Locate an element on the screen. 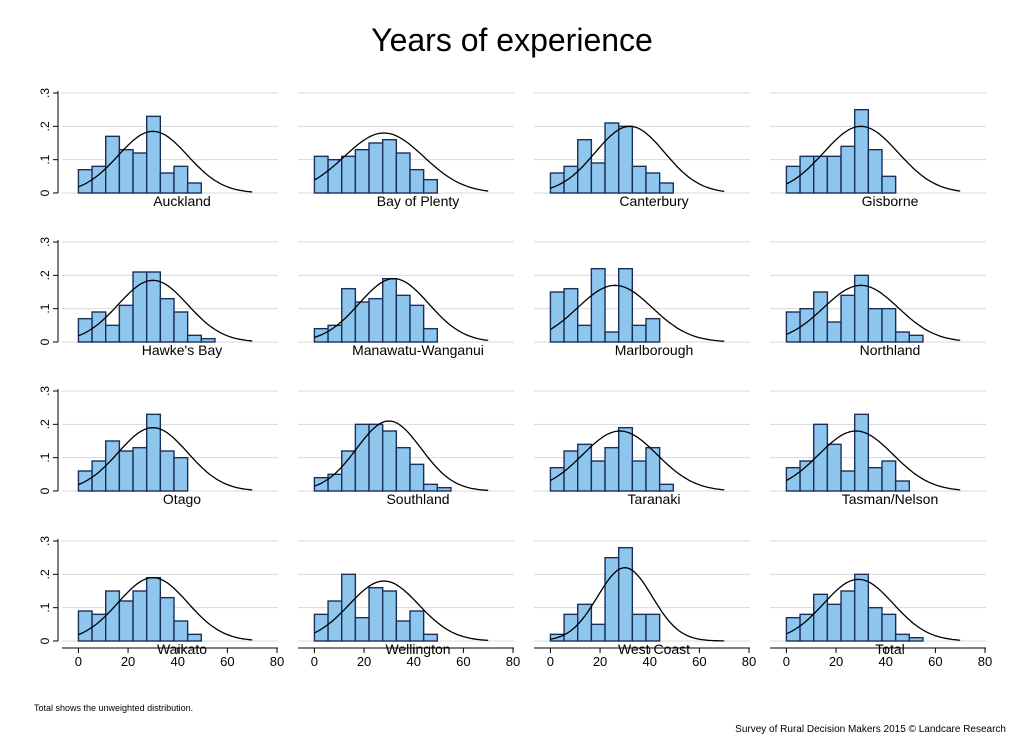 Image resolution: width=1024 pixels, height=745 pixels. panel-label: Tasman/Nelson is located at coordinates (890, 499).